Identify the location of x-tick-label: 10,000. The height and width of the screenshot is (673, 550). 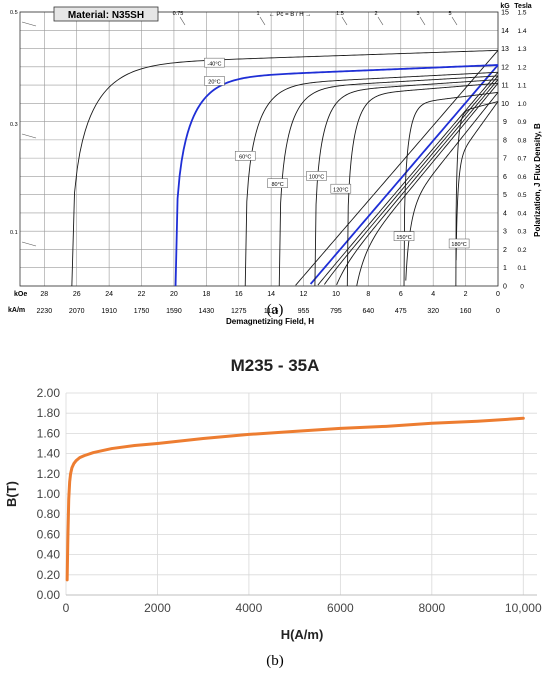
(523, 608).